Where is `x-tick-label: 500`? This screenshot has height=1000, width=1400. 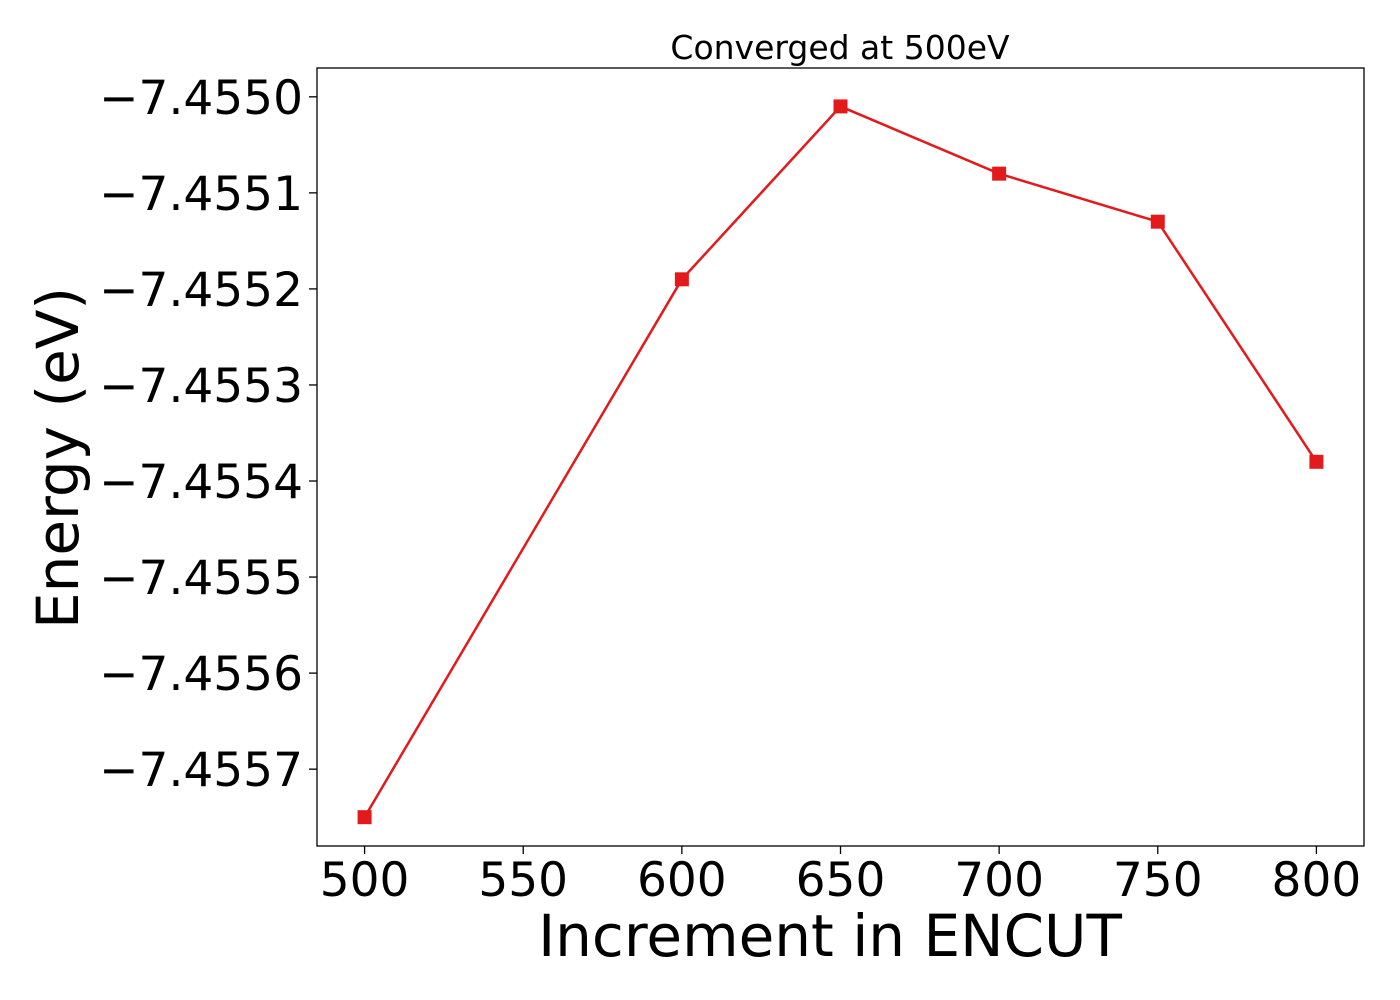
x-tick-label: 500 is located at coordinates (365, 880).